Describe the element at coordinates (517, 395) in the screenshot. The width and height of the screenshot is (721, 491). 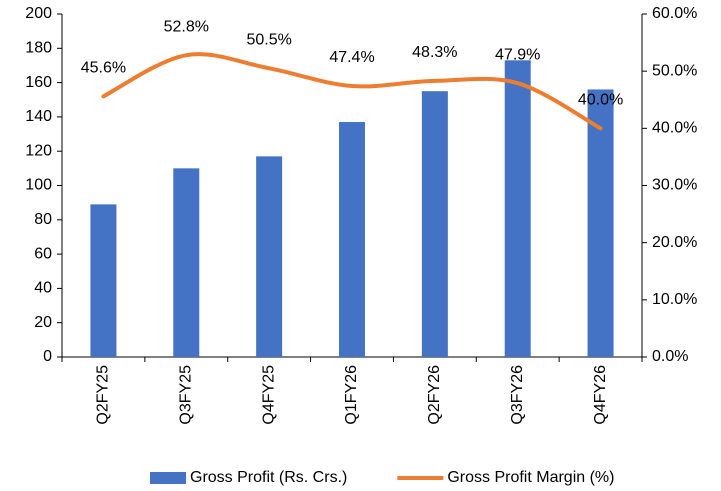
I see `x-tick-label: Q3FY26` at that location.